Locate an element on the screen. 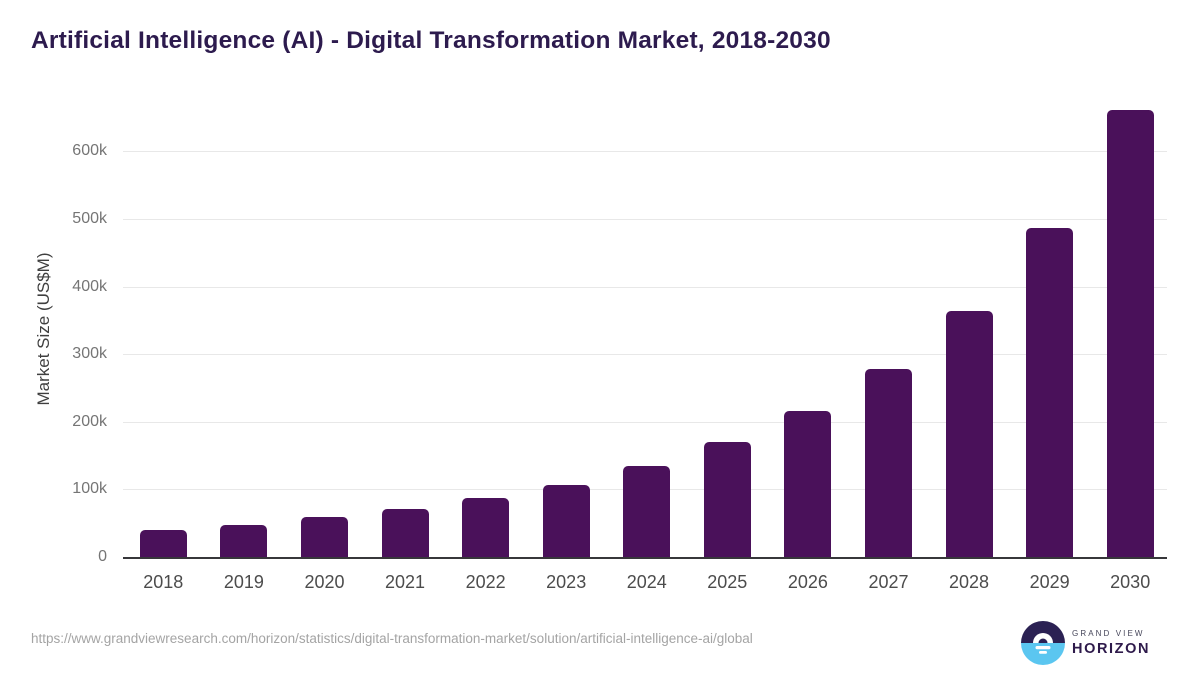  bar-2028 is located at coordinates (969, 433).